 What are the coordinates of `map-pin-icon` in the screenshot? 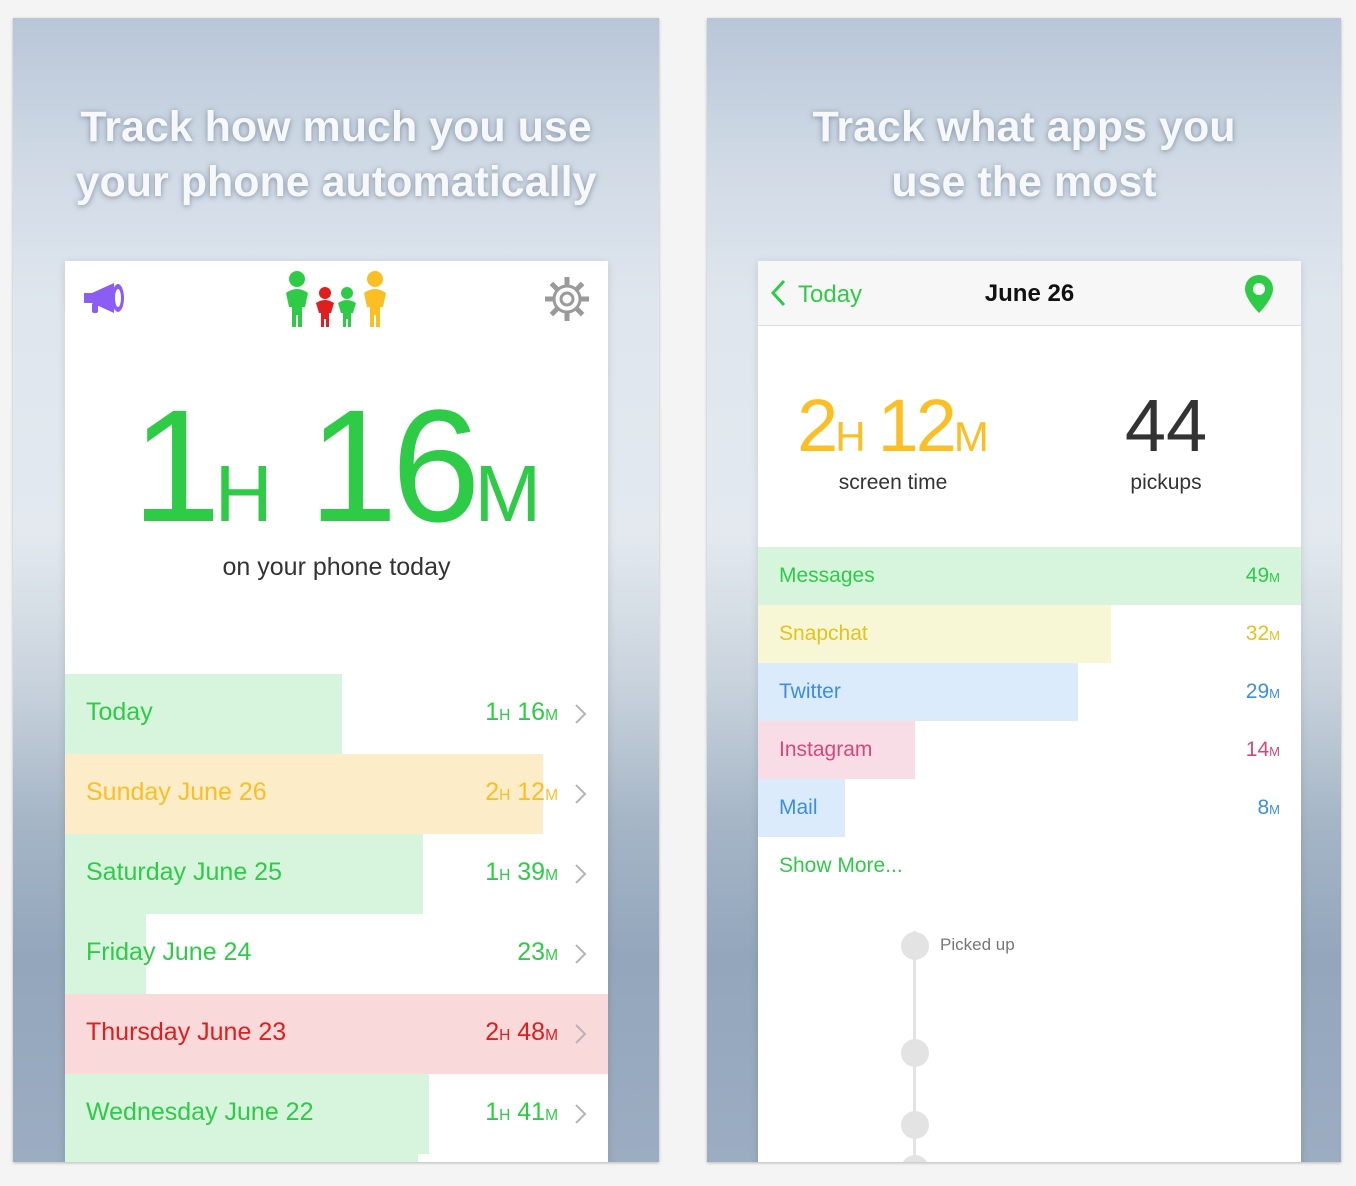 It's located at (1259, 294).